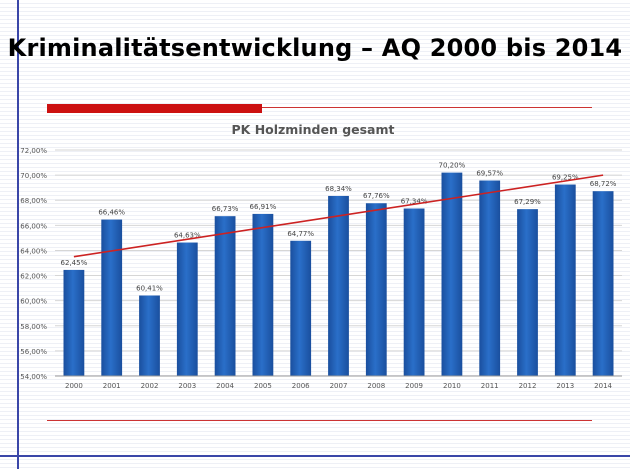 This screenshot has height=469, width=630. I want to click on x-tick-label: 2006, so click(301, 386).